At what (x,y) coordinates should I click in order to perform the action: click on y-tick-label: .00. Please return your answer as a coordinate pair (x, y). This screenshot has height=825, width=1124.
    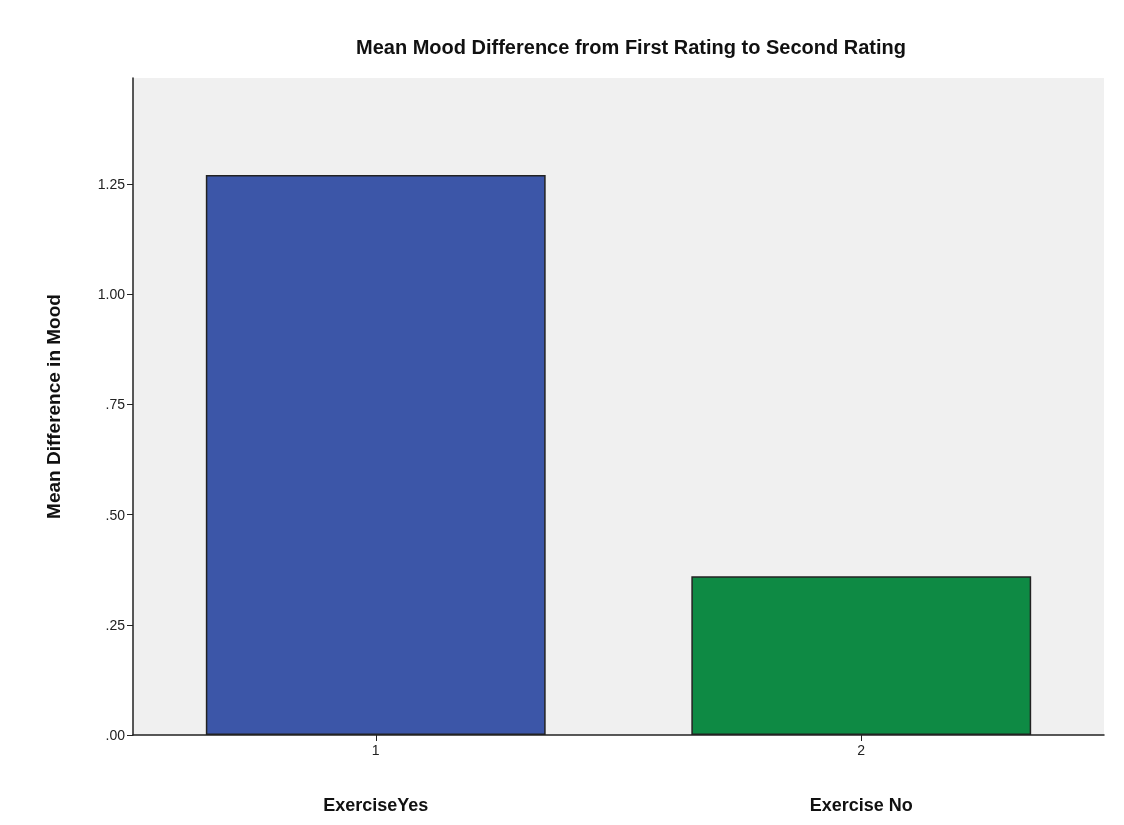
    Looking at the image, I should click on (115, 735).